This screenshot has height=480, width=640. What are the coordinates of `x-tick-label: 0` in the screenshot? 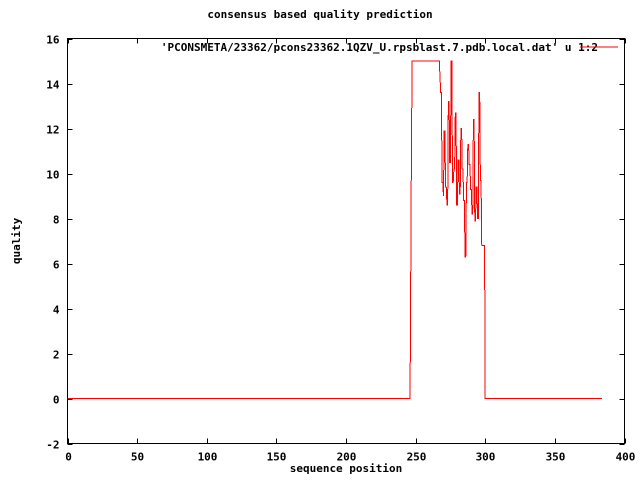 It's located at (68, 457).